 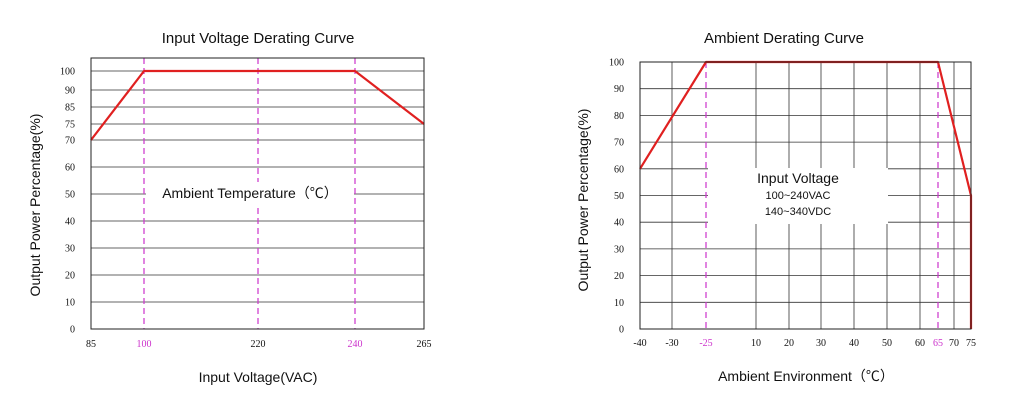 I want to click on chart1-x-tick-label: 265, so click(x=424, y=344).